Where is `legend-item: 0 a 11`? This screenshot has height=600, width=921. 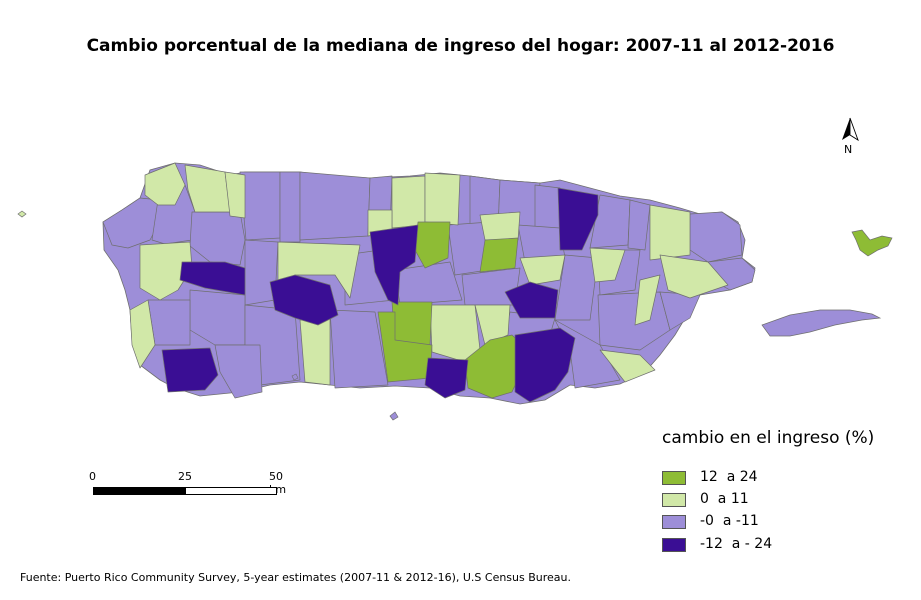 legend-item: 0 a 11 is located at coordinates (777, 500).